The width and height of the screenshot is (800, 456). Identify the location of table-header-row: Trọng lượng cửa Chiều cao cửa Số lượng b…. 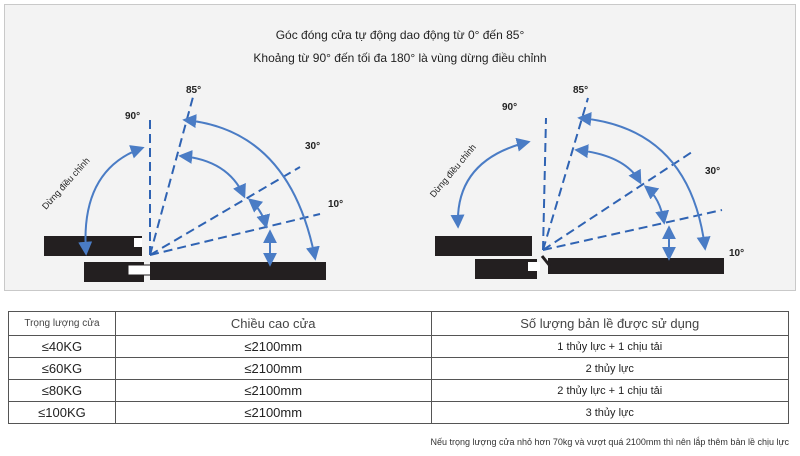
(398, 323).